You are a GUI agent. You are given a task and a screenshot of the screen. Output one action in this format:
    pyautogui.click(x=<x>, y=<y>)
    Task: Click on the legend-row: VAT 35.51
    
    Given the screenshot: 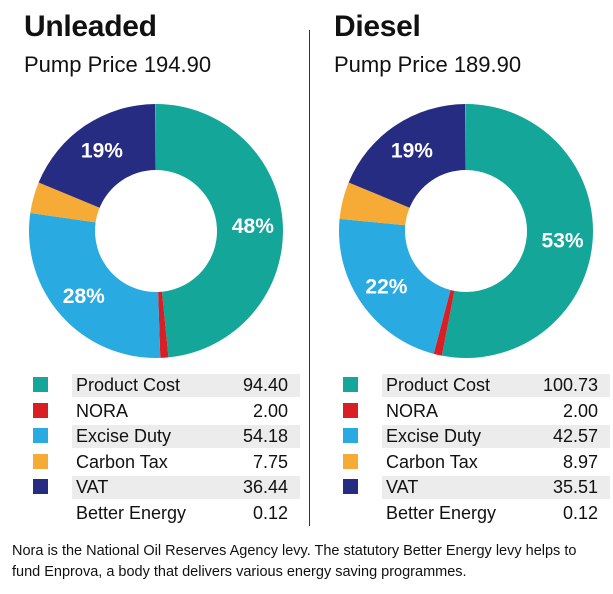 What is the action you would take?
    pyautogui.click(x=475, y=487)
    